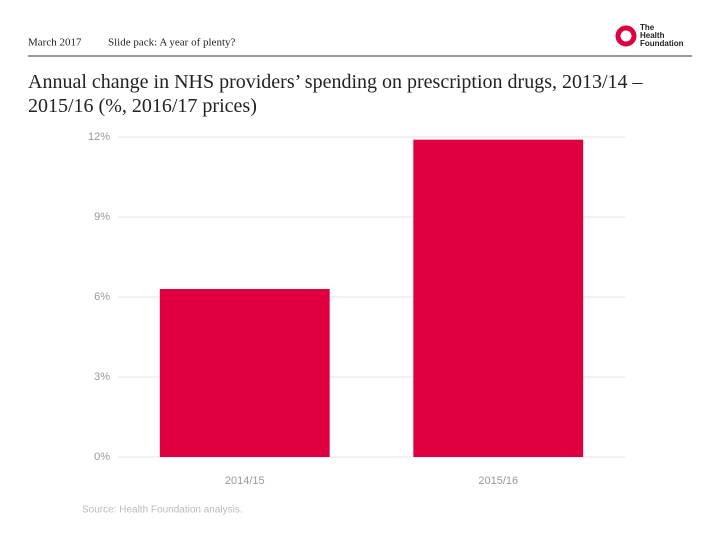 This screenshot has width=720, height=540. Describe the element at coordinates (102, 457) in the screenshot. I see `y-tick-label: 0%` at that location.